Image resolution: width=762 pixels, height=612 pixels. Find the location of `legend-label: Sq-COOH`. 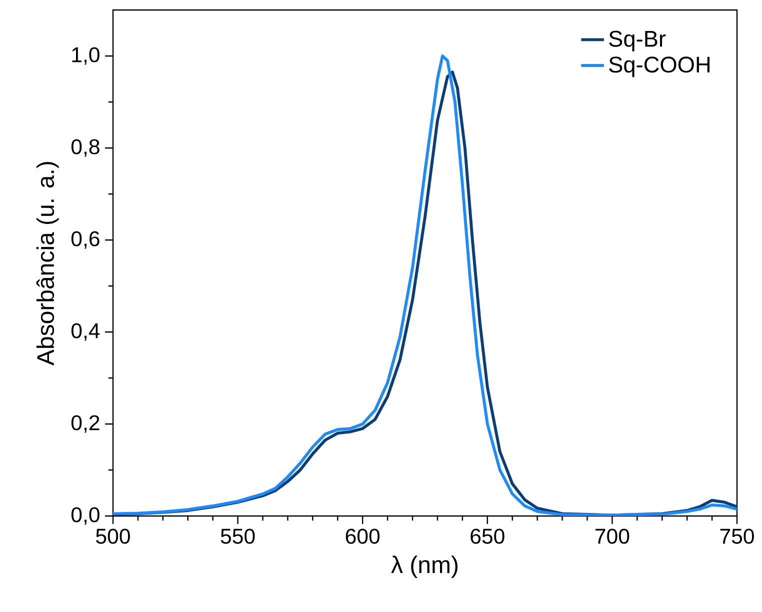

legend-label: Sq-COOH is located at coordinates (659, 67).